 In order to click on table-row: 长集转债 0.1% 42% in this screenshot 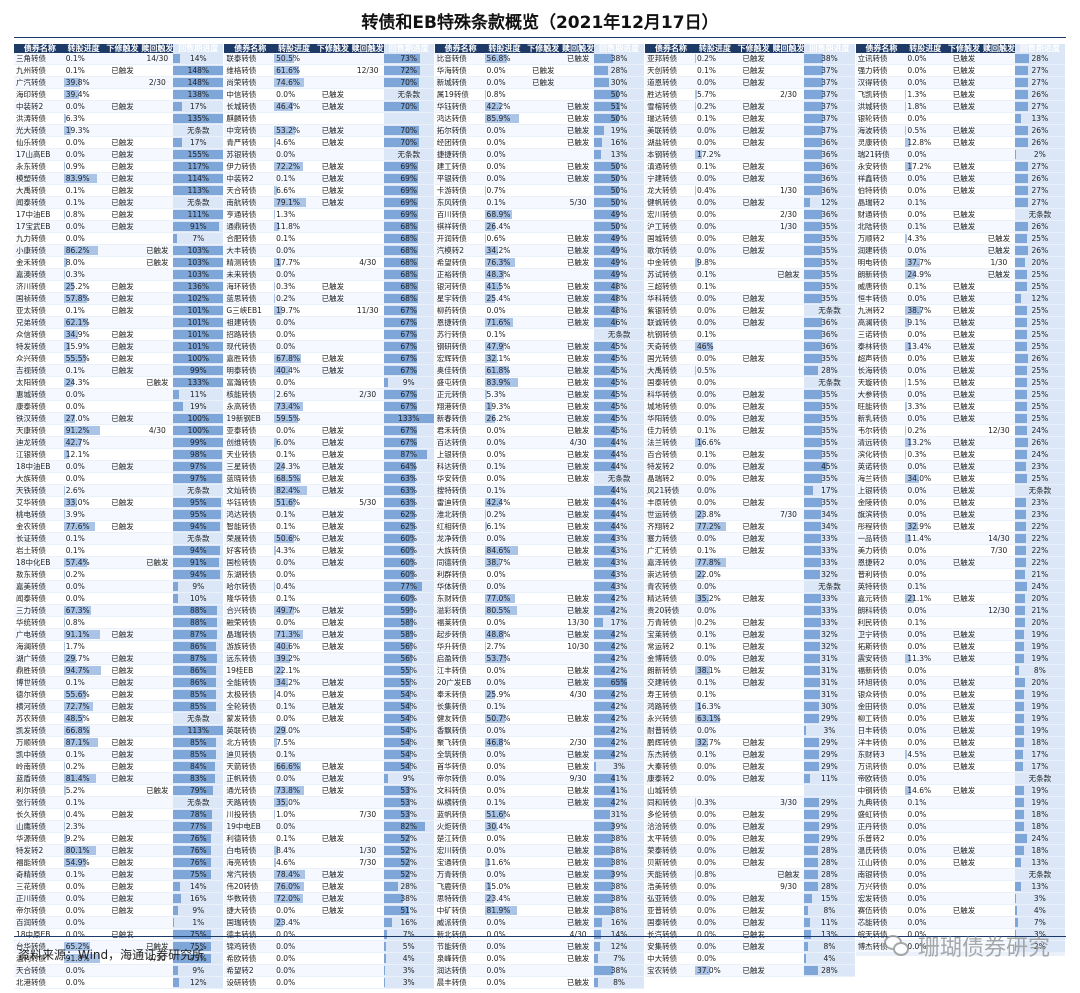, I will do `click(539, 707)`.